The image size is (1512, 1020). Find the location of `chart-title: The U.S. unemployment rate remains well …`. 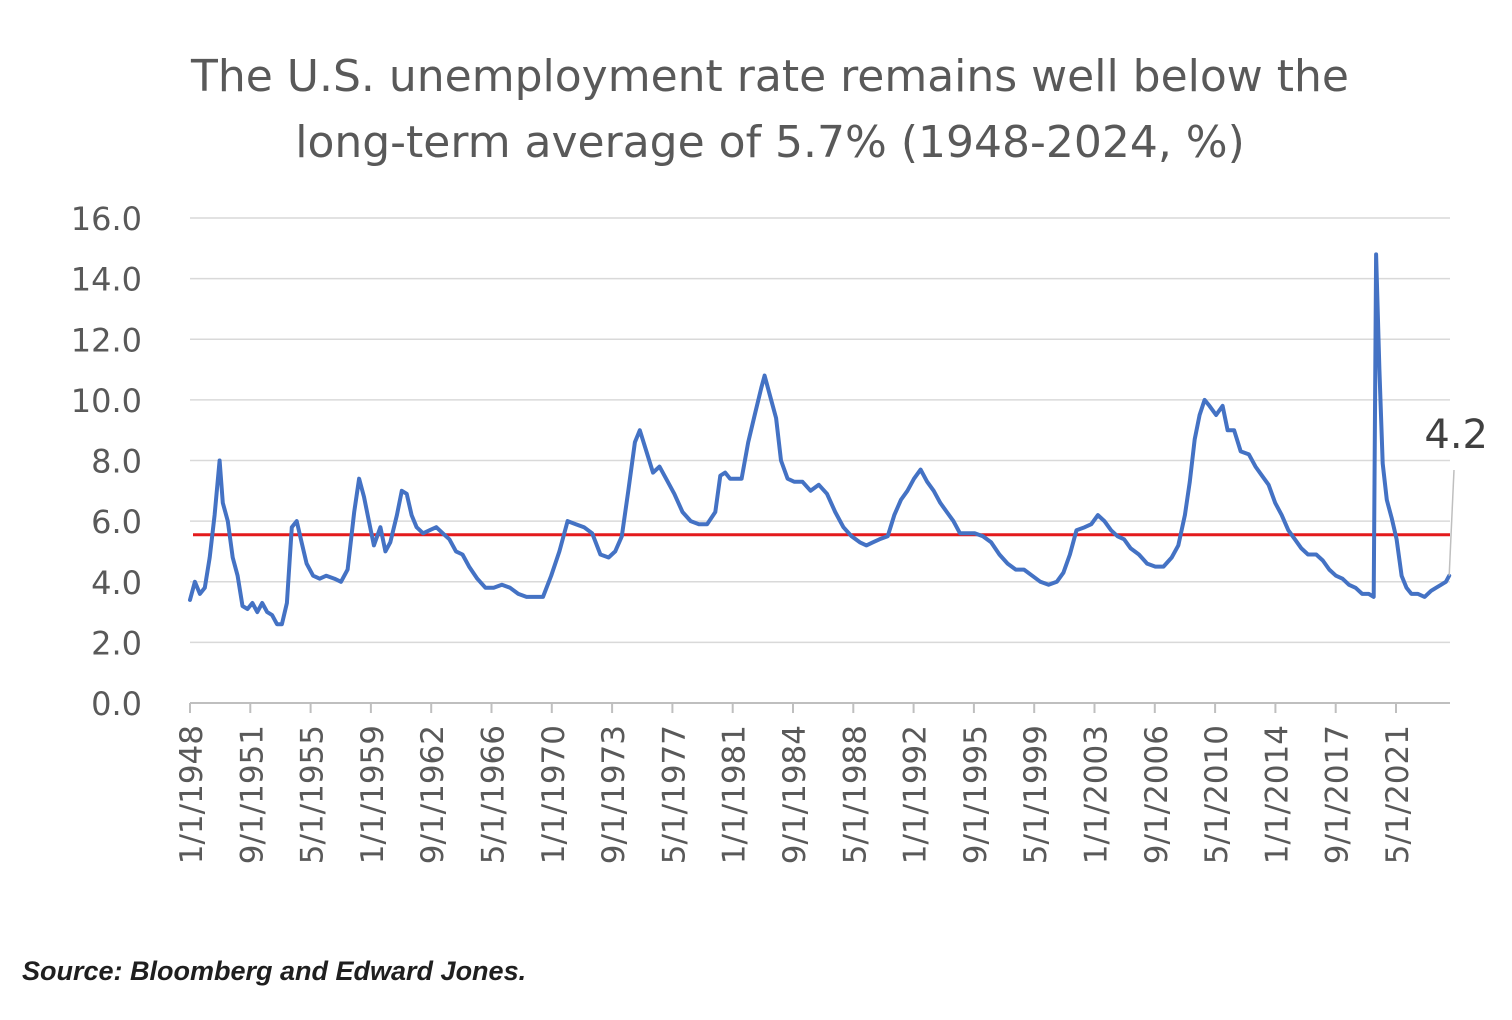

chart-title: The U.S. unemployment rate remains well … is located at coordinates (770, 110).